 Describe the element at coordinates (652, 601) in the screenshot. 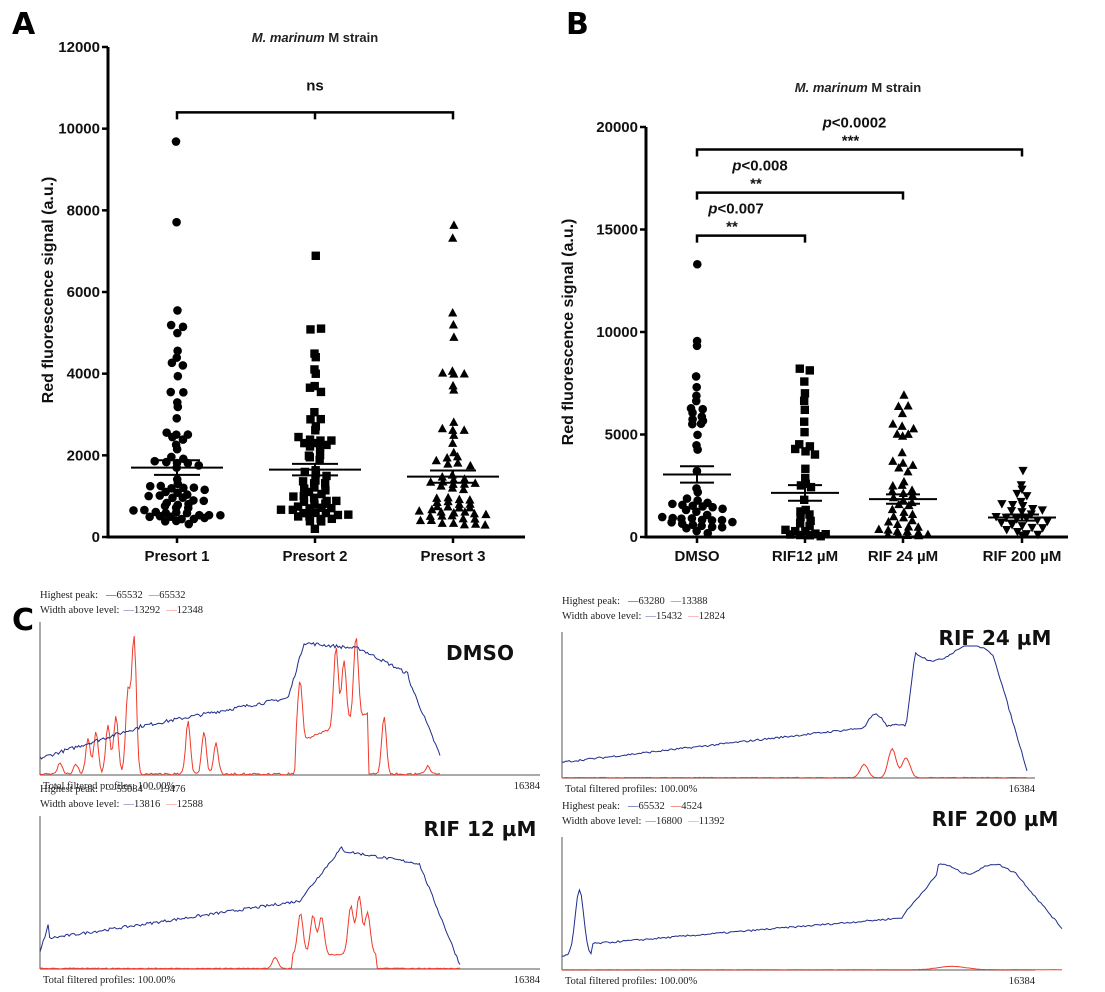

I see `blue-peak-value: 63280` at that location.